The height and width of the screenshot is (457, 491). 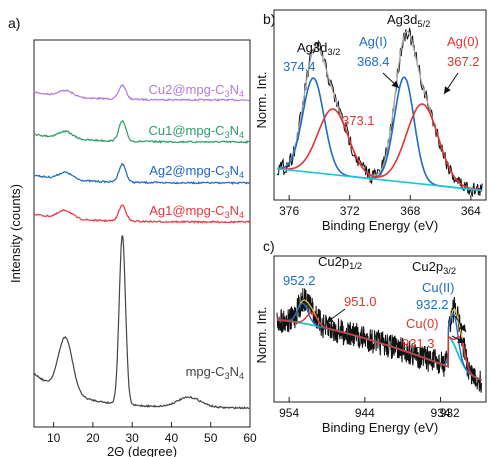 What do you see at coordinates (418, 343) in the screenshot?
I see `panel-c-annot-931-3: 931.3` at bounding box center [418, 343].